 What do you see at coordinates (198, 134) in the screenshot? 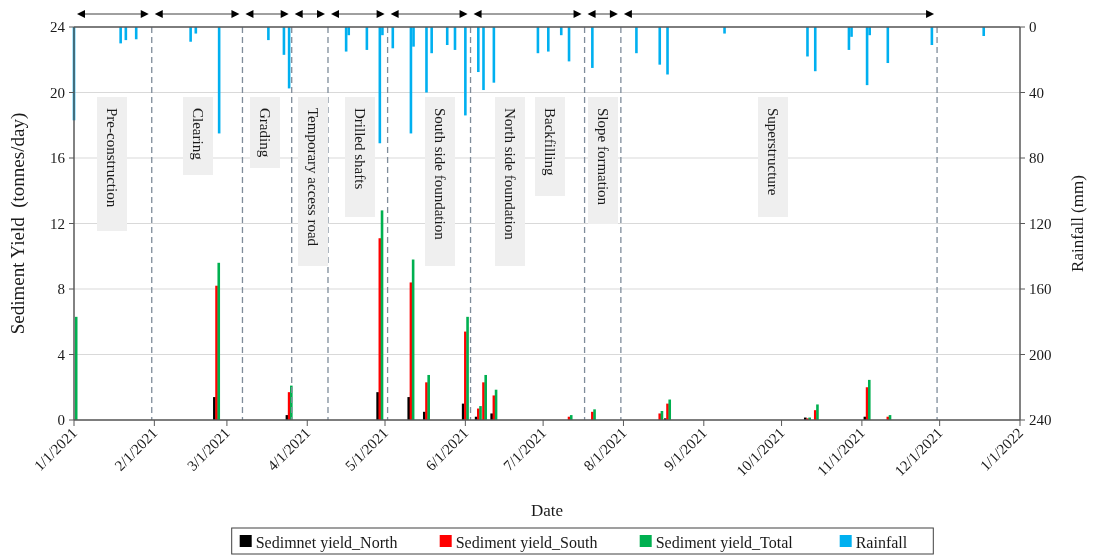
I see `annotation: Clearing` at bounding box center [198, 134].